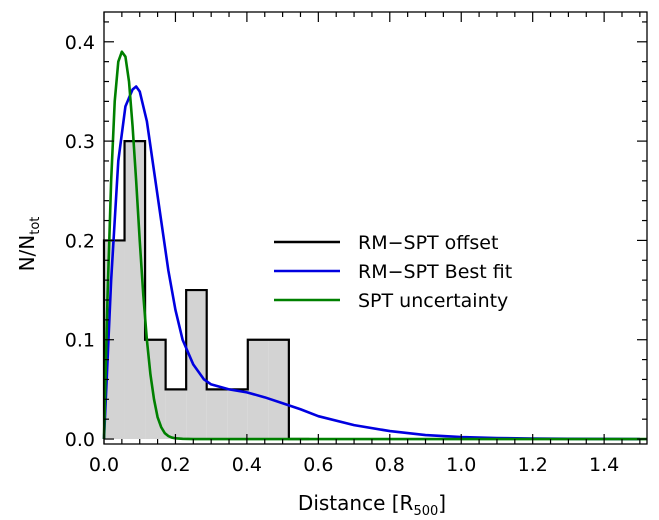  What do you see at coordinates (533, 465) in the screenshot?
I see `x-tick-label: 1.2` at bounding box center [533, 465].